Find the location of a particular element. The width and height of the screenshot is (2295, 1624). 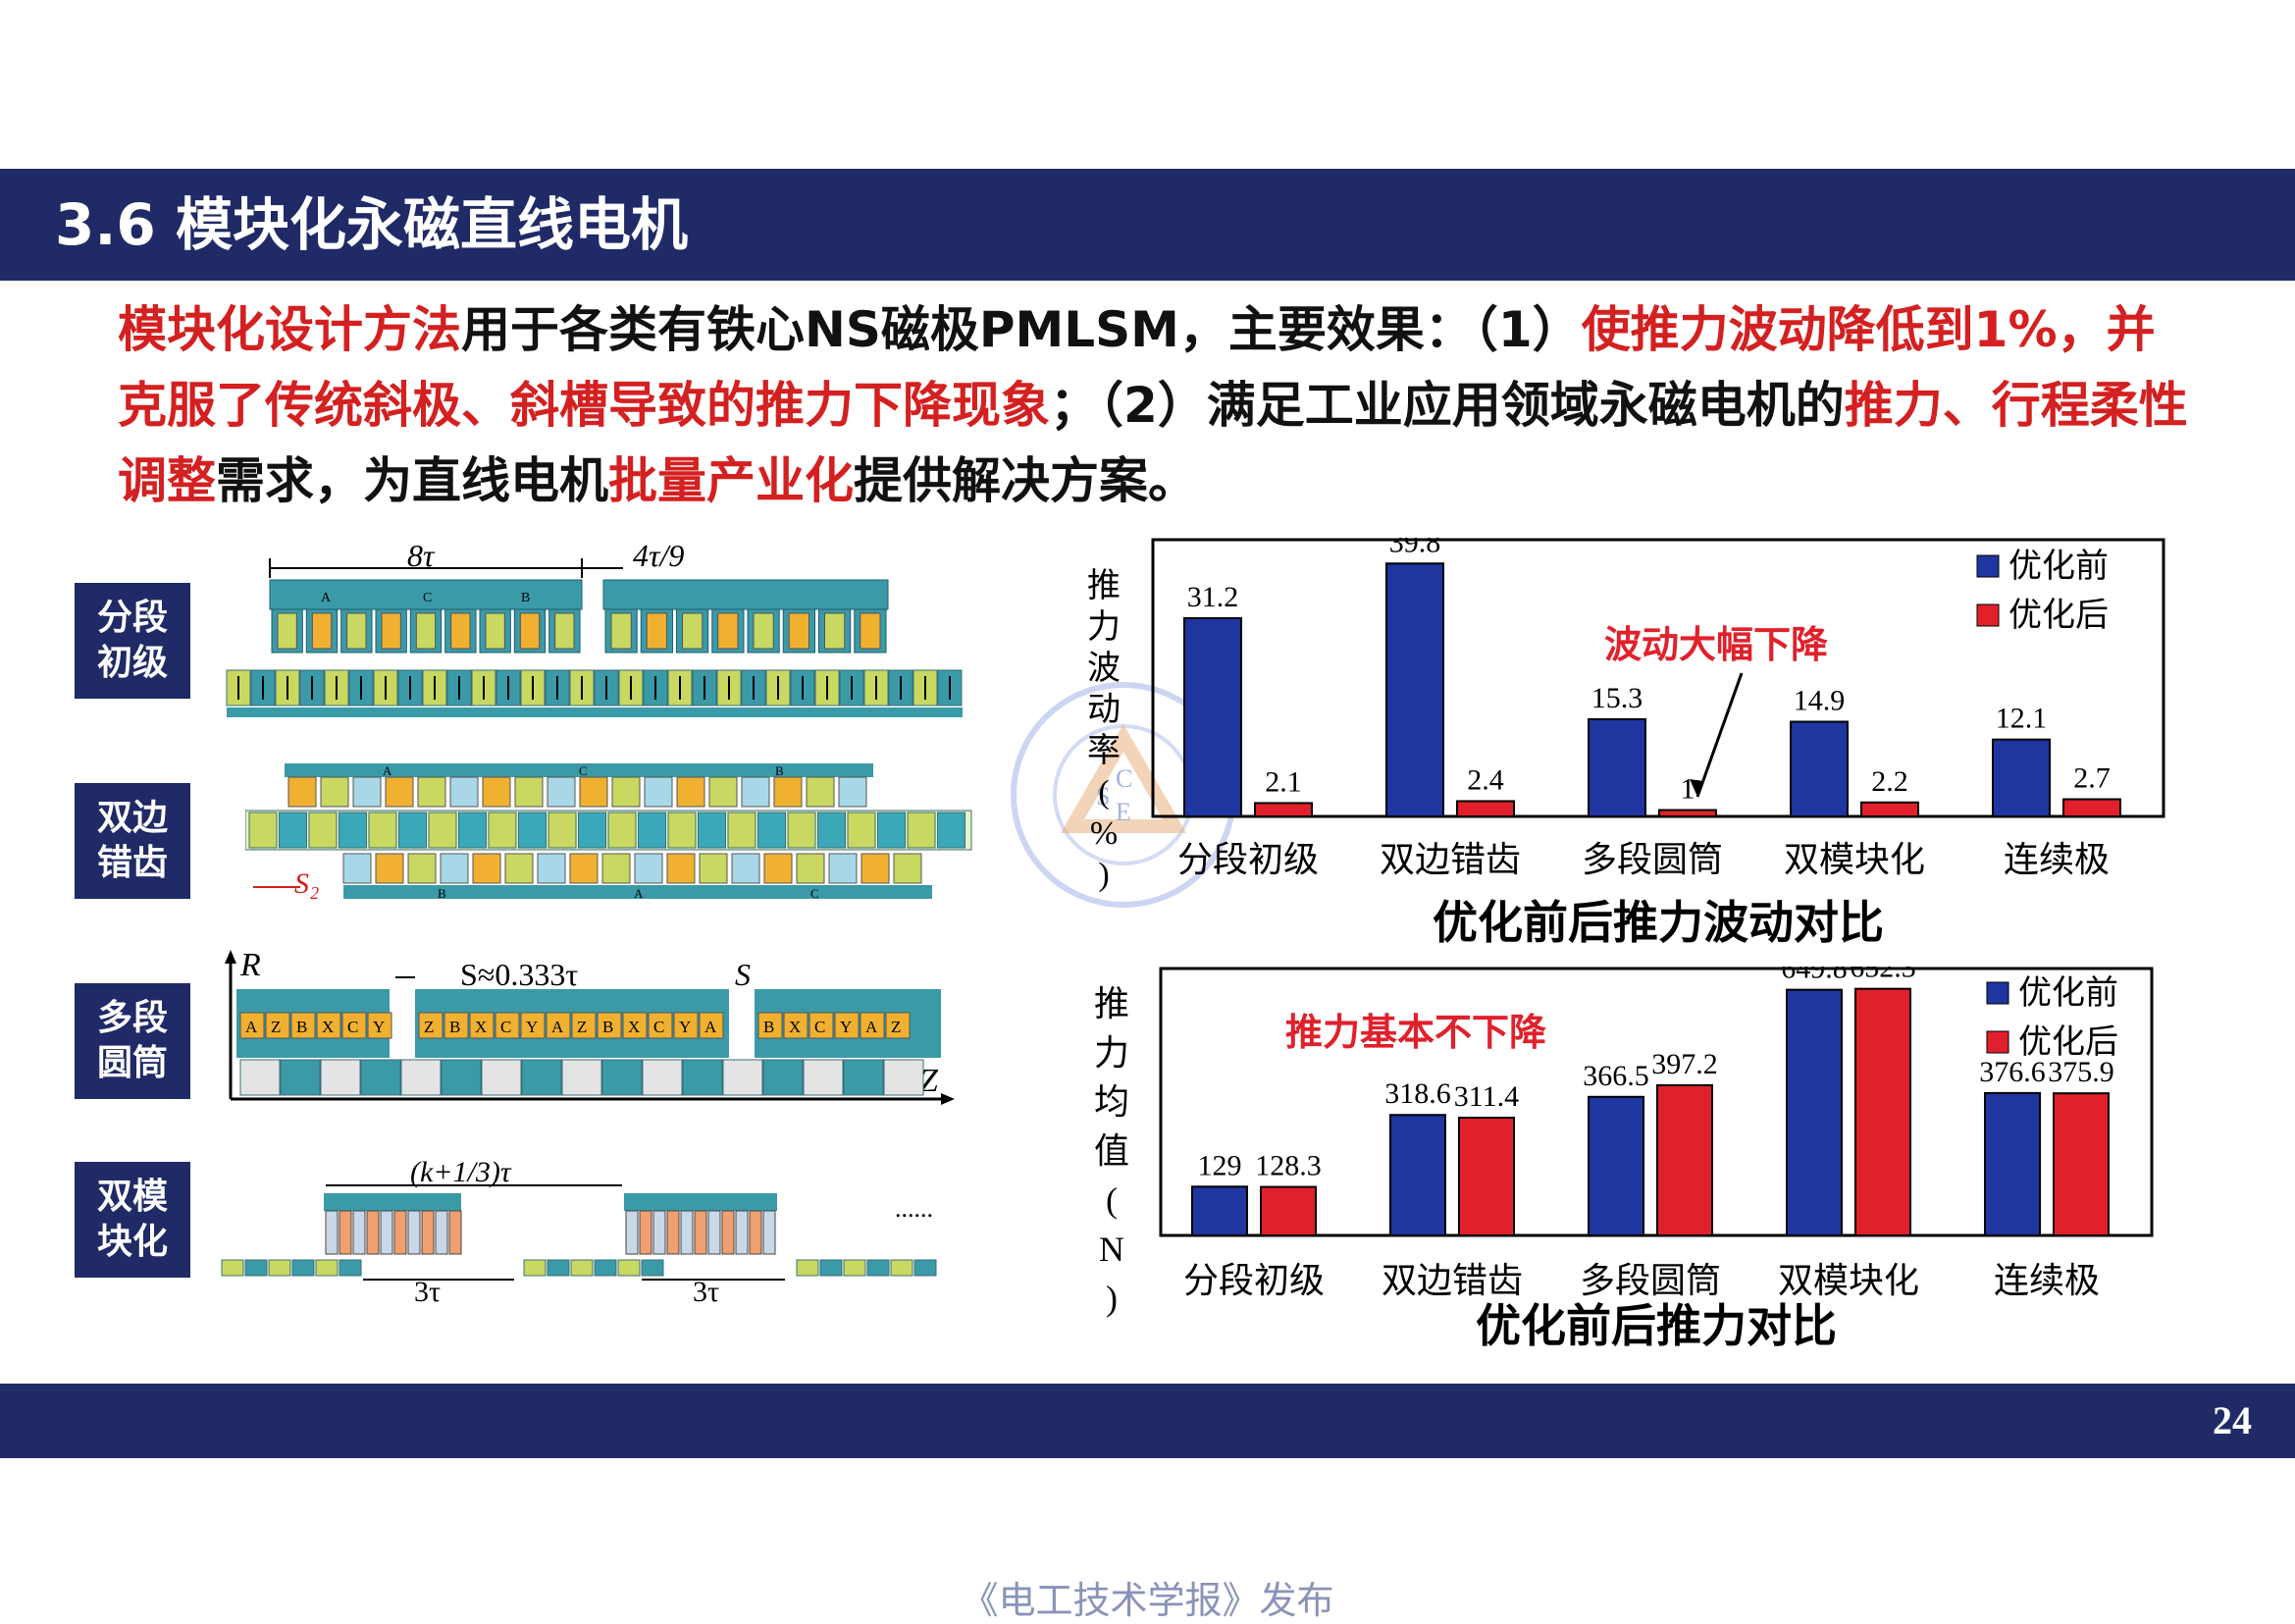

coil-label: C is located at coordinates (352, 1027).